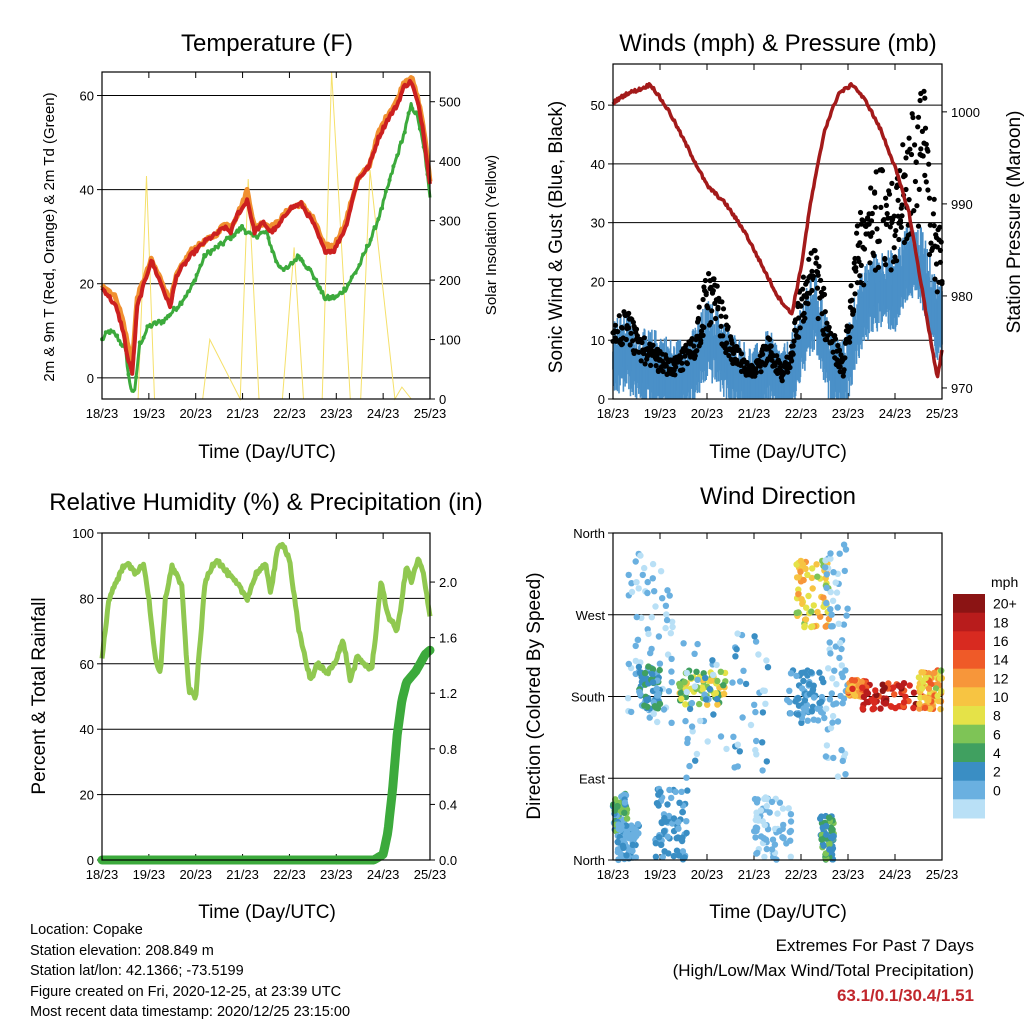  Describe the element at coordinates (962, 204) in the screenshot. I see `y2-tick-label: 990` at that location.